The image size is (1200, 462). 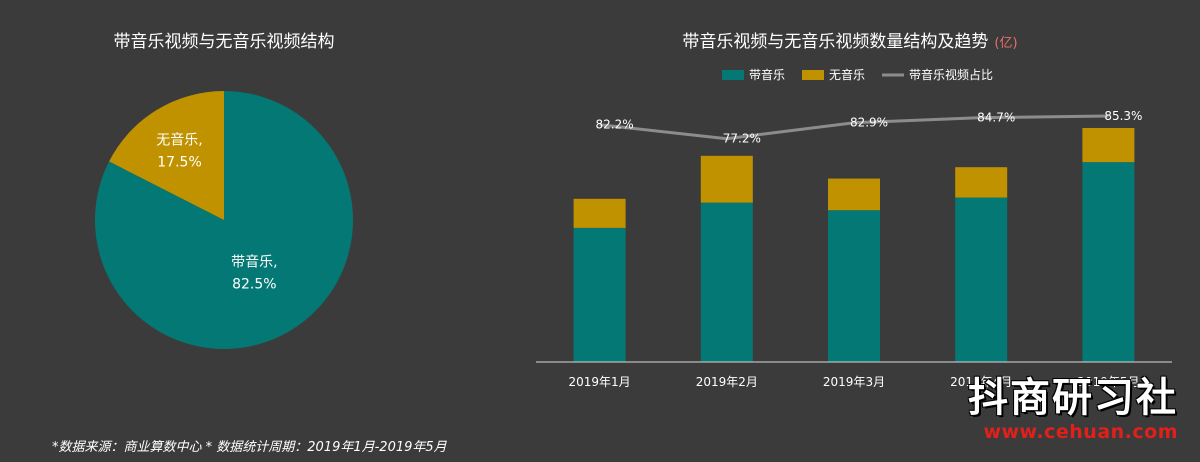 I want to click on bar-title-text: 带音乐视频与无音乐视频数量结构及趋势, so click(x=835, y=42).